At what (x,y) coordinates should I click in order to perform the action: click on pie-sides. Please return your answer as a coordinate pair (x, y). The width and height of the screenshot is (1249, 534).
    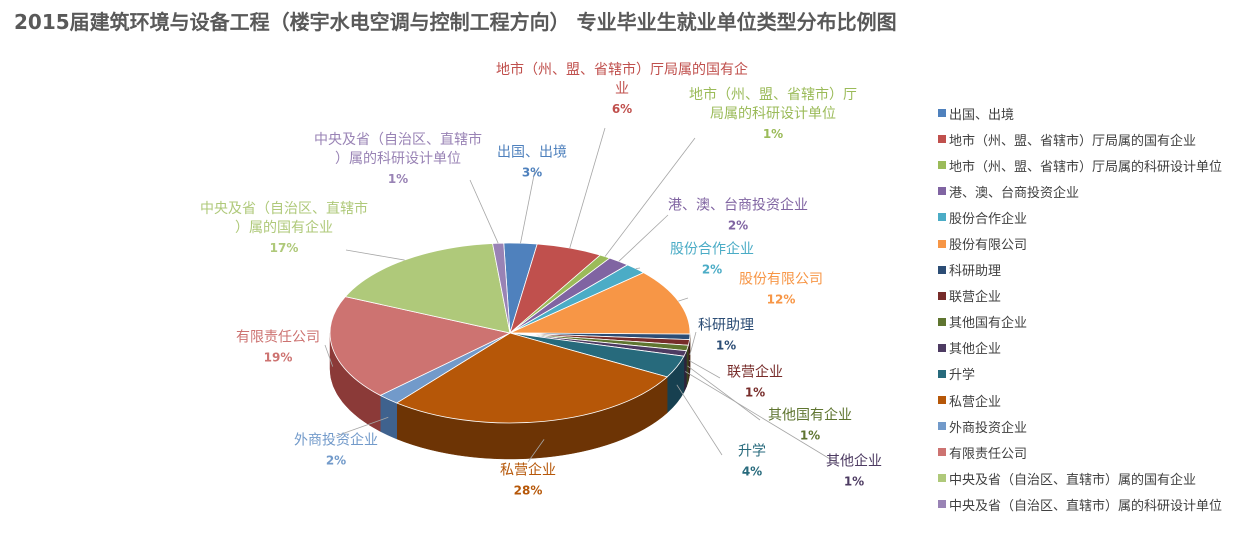
    Looking at the image, I should click on (510, 396).